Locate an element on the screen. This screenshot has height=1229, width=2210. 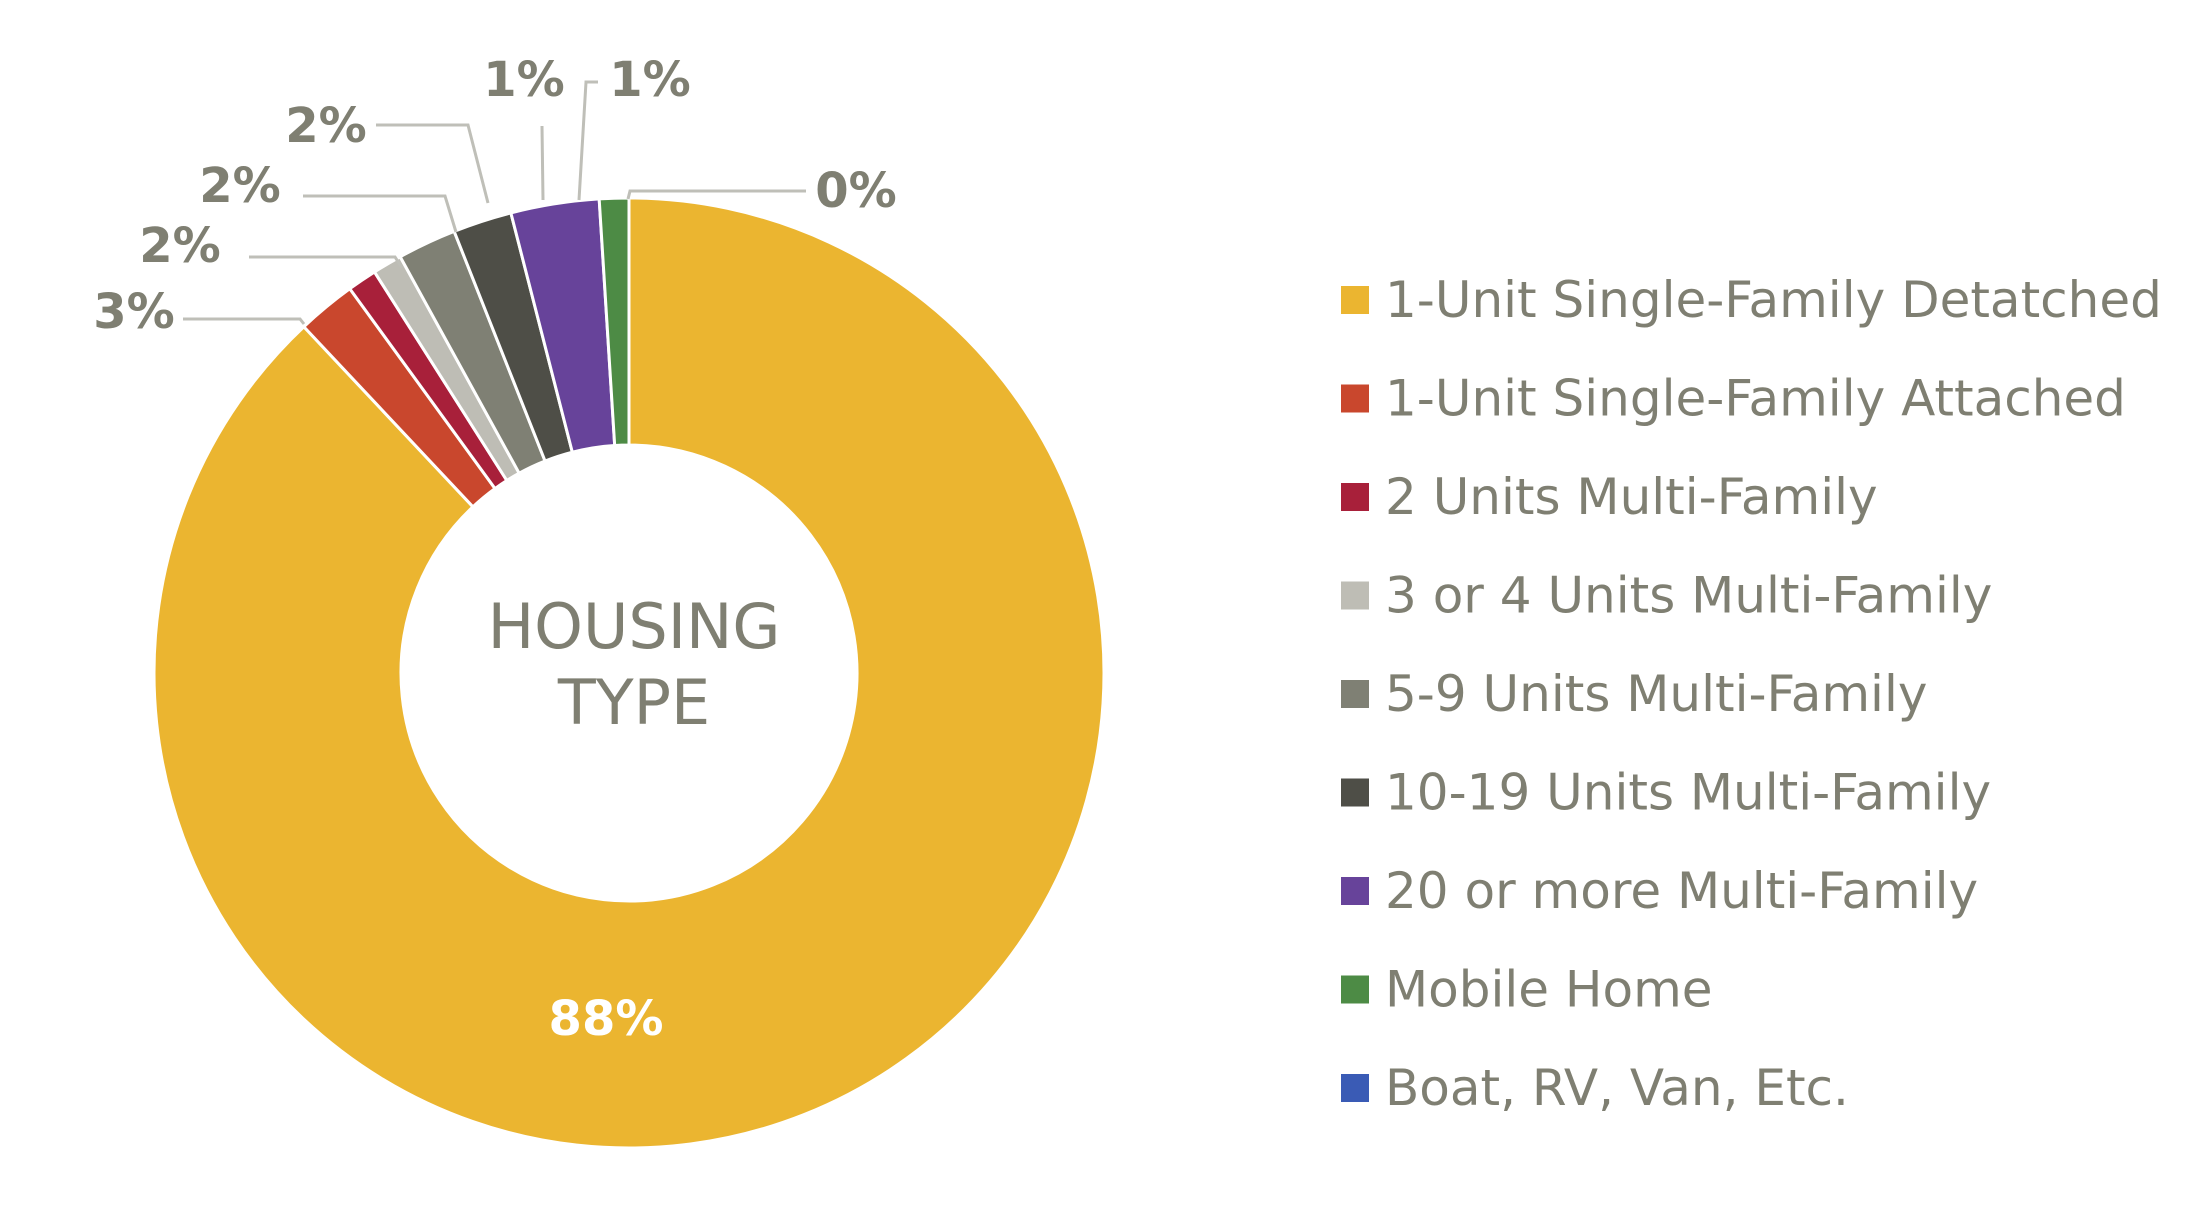
leader-line-20-or-more-multi-family is located at coordinates (244, 321).